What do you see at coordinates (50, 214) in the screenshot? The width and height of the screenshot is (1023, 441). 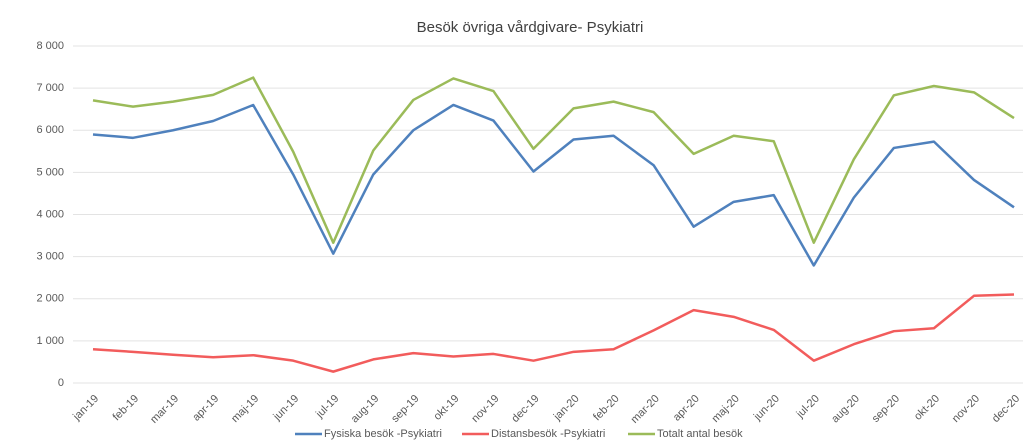 I see `y-tick-label: 4 000` at bounding box center [50, 214].